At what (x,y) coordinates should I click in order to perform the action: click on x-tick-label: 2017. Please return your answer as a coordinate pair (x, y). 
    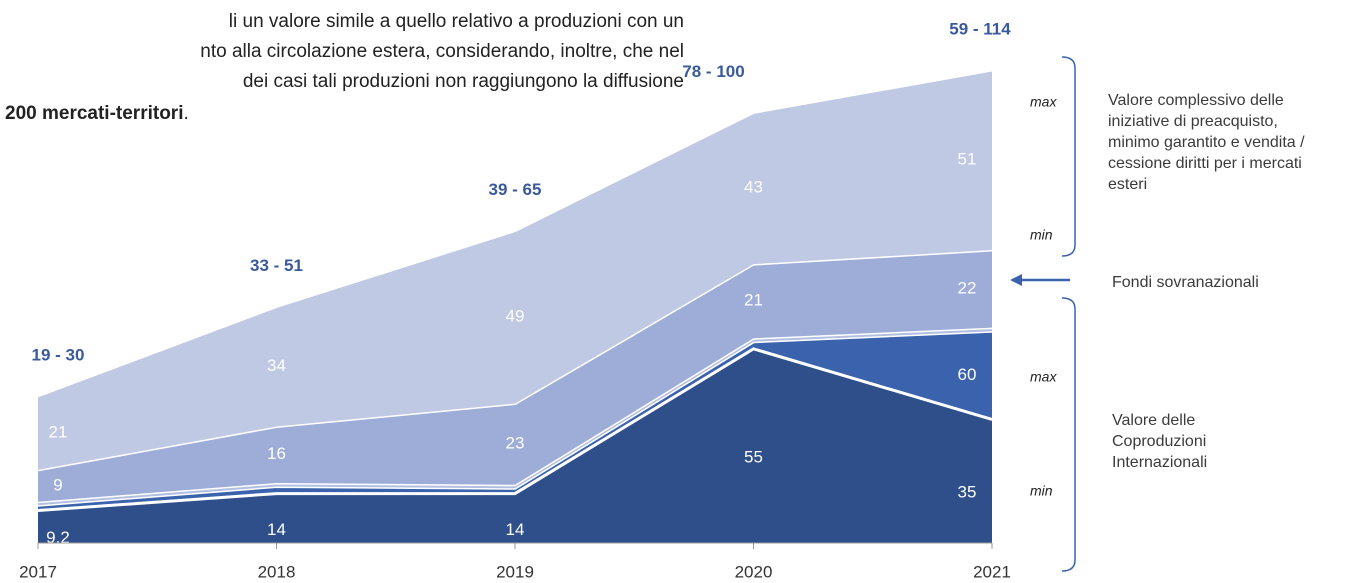
    Looking at the image, I should click on (38, 571).